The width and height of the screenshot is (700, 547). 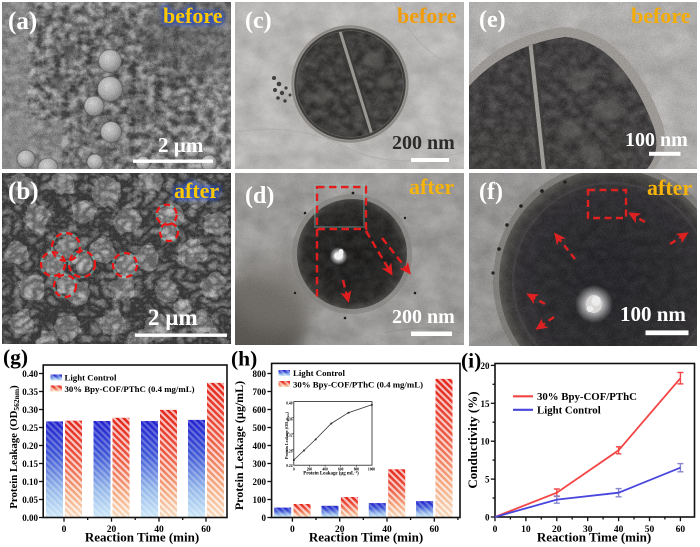 I want to click on svg-text: 0.35, so click(x=30, y=392).